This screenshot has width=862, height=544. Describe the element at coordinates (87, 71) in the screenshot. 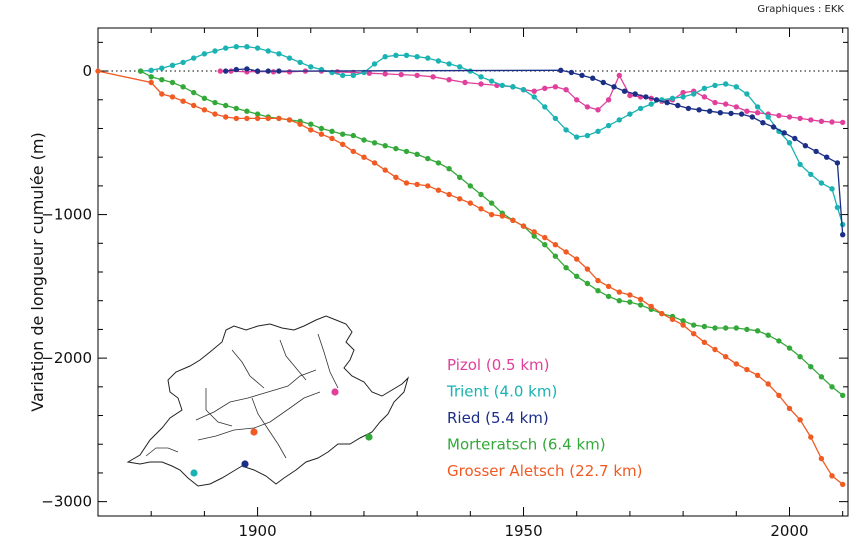

I see `y-tick-label: 0` at that location.